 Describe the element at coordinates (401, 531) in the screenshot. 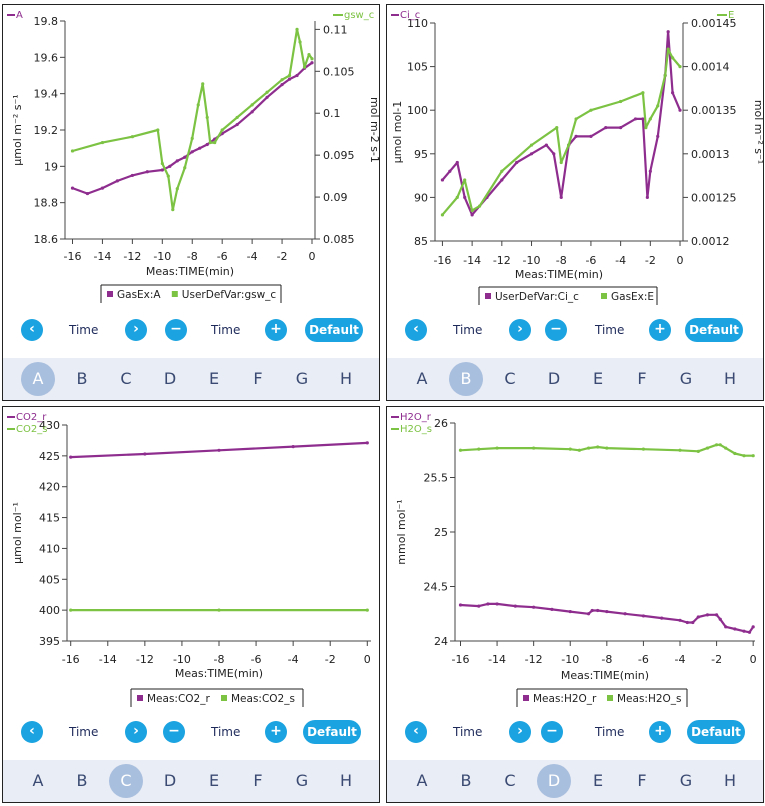

I see `y-axis-title-left: mmol mol⁻¹` at that location.